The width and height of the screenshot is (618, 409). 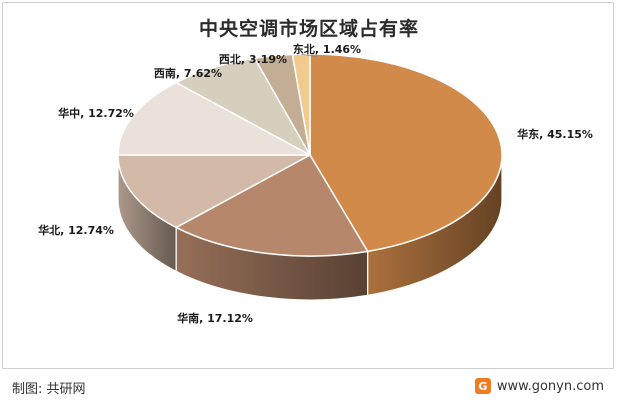 What do you see at coordinates (215, 318) in the screenshot?
I see `data-label-华南: 华南, 17.12%` at bounding box center [215, 318].